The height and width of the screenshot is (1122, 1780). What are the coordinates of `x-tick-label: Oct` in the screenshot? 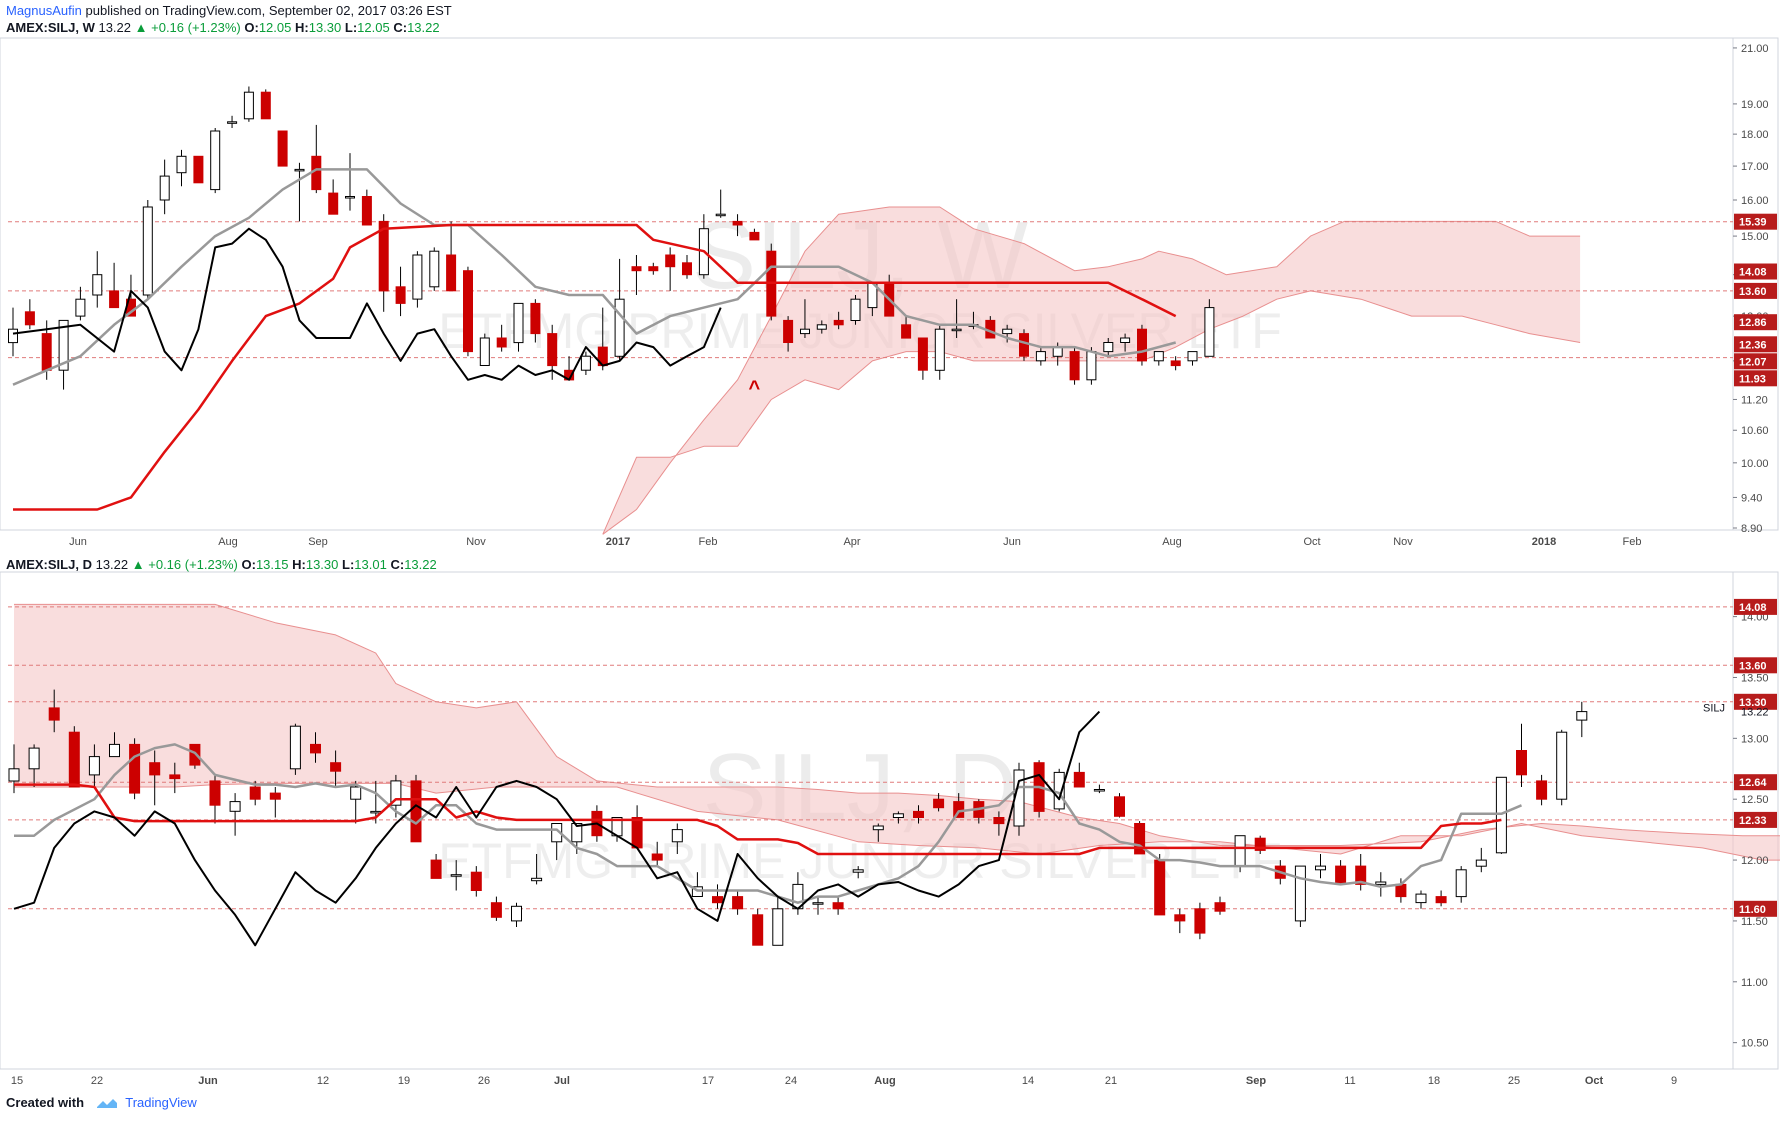 It's located at (1594, 1081).